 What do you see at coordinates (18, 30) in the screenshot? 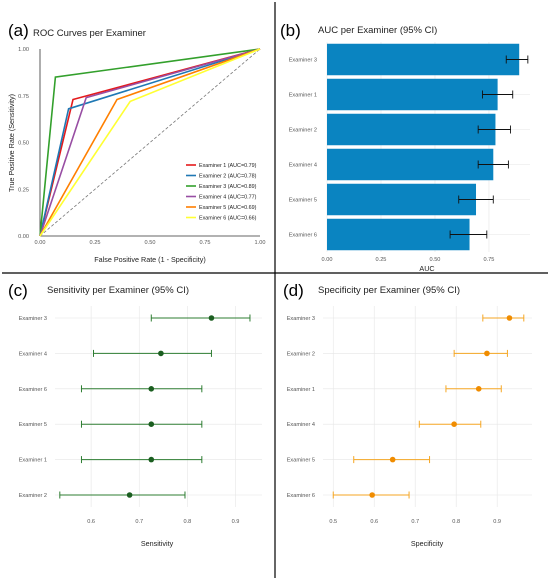
I see `panel-a-label: (a)` at bounding box center [18, 30].